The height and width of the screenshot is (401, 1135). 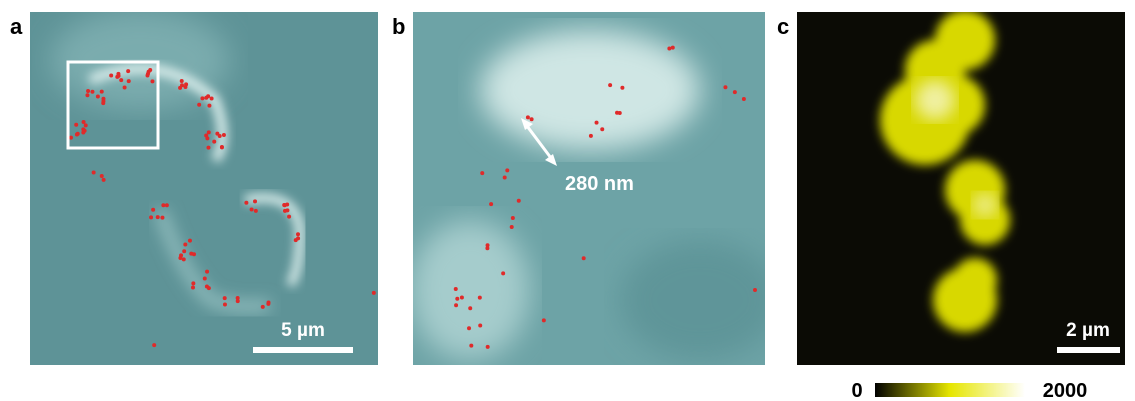 What do you see at coordinates (783, 26) in the screenshot?
I see `panel-label: c` at bounding box center [783, 26].